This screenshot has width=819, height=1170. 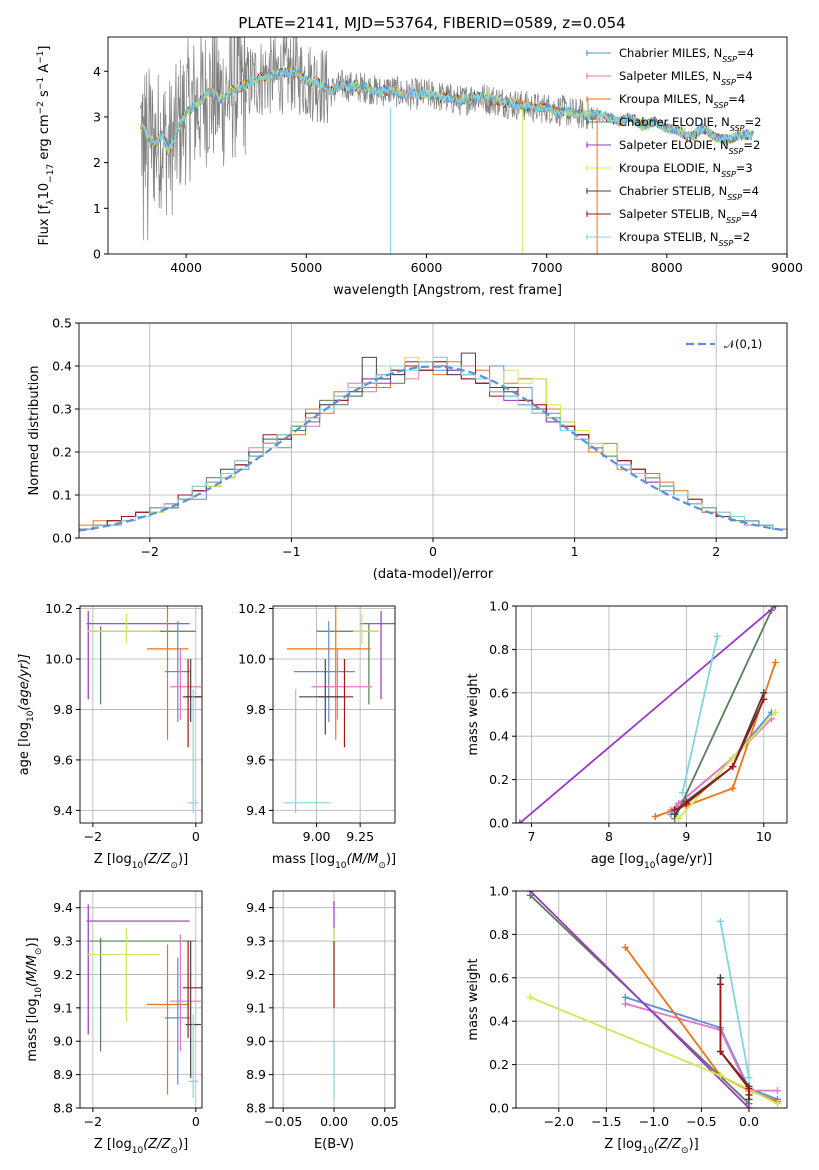 What do you see at coordinates (499, 823) in the screenshot?
I see `y-tick-label: 0.0` at bounding box center [499, 823].